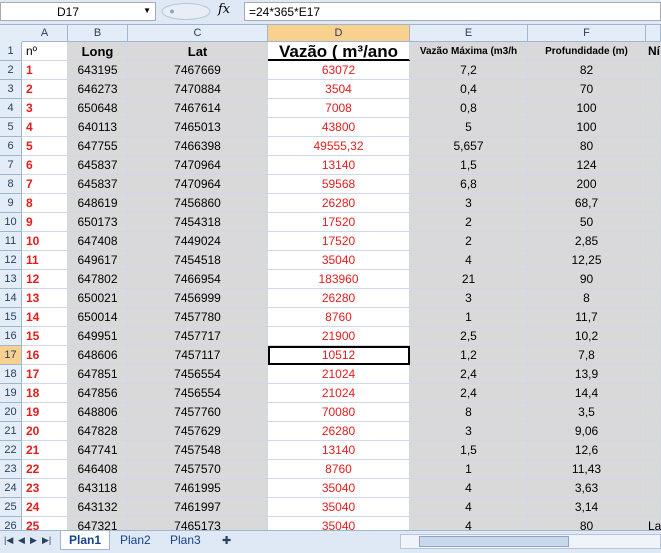  What do you see at coordinates (469, 70) in the screenshot?
I see `cell-vazao-maxima: 7,2` at bounding box center [469, 70].